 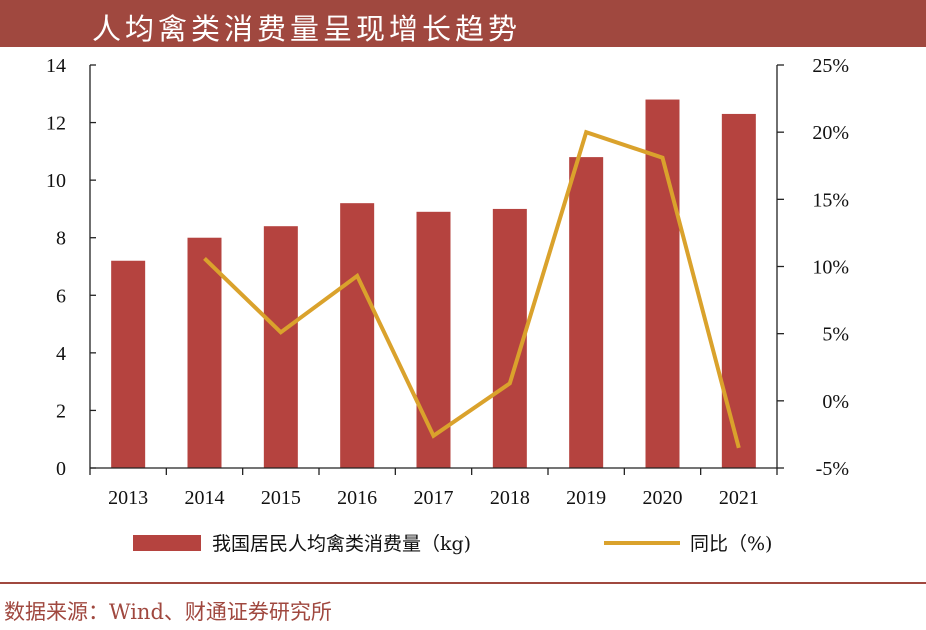 I want to click on title-bar: 人均禽类消费量呈现增长趋势, so click(x=463, y=23).